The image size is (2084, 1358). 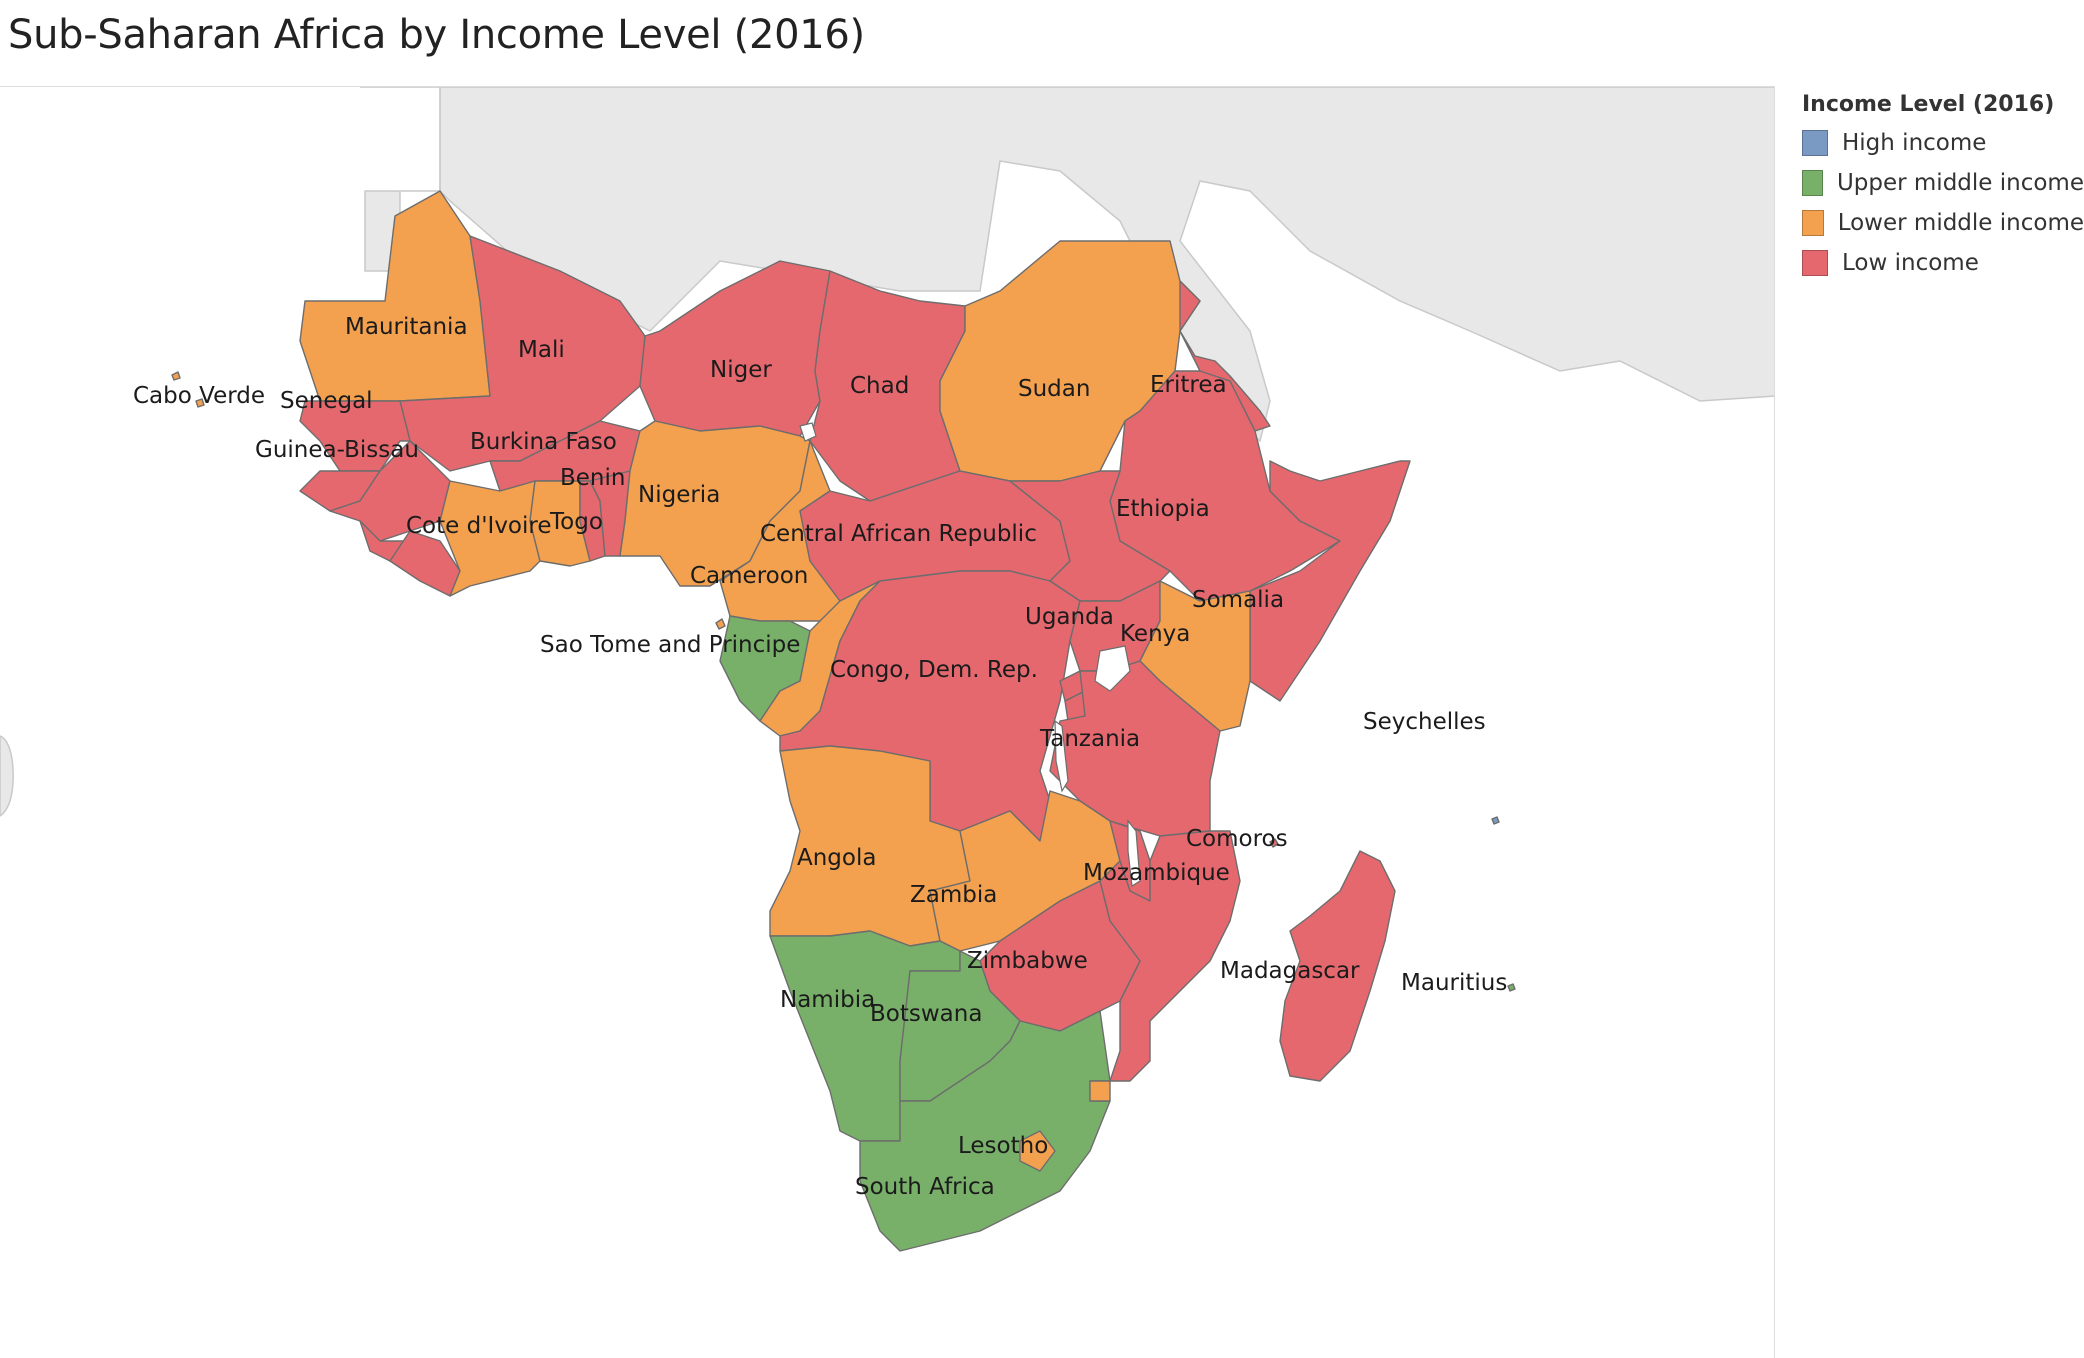 What do you see at coordinates (541, 350) in the screenshot?
I see `country-label: Mali` at bounding box center [541, 350].